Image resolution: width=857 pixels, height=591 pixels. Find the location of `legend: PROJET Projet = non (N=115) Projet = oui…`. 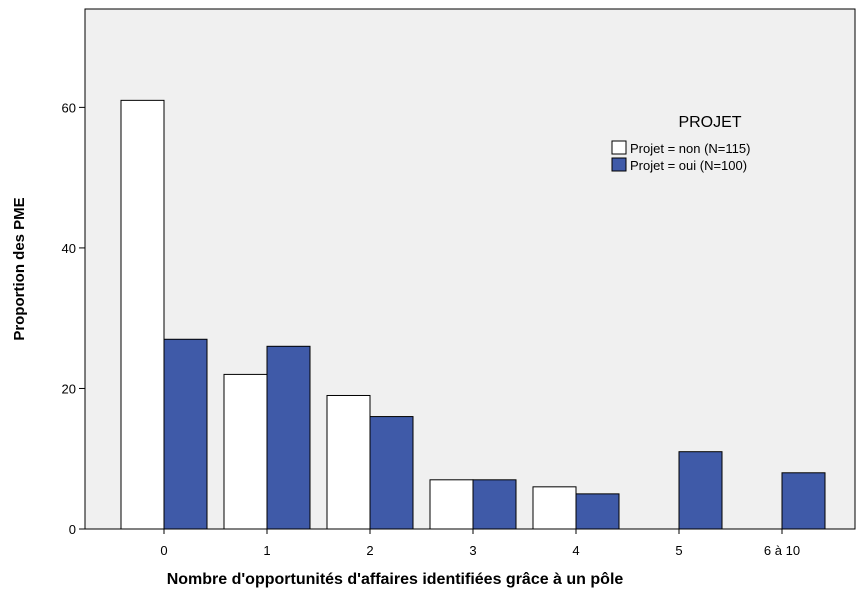

legend: PROJET Projet = non (N=115) Projet = oui… is located at coordinates (680, 143).